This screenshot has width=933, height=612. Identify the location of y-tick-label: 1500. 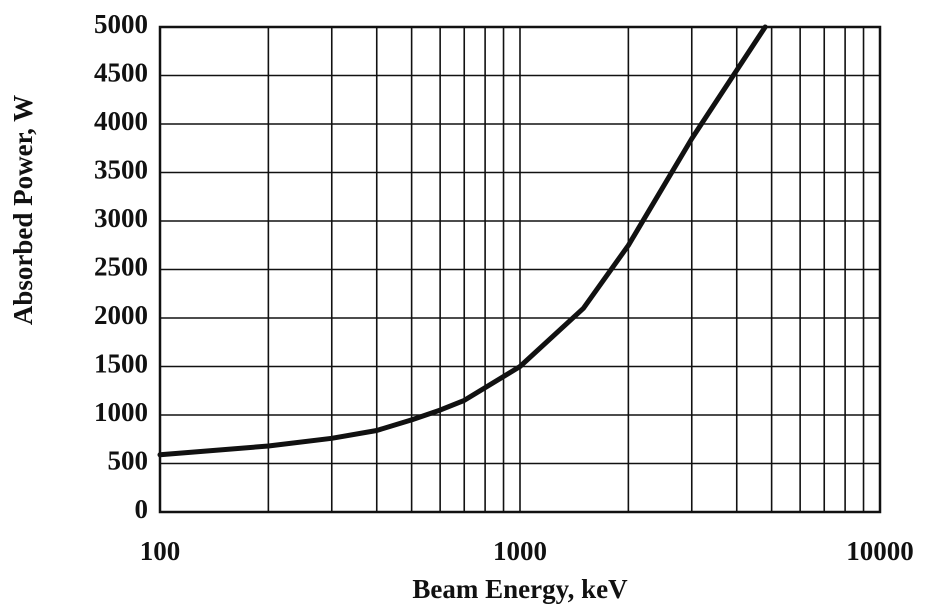
(121, 364).